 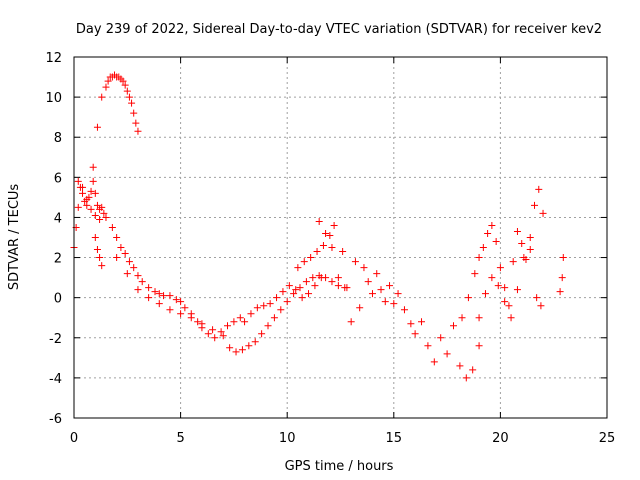 What do you see at coordinates (55, 379) in the screenshot?
I see `y-tick-label: -4` at bounding box center [55, 379].